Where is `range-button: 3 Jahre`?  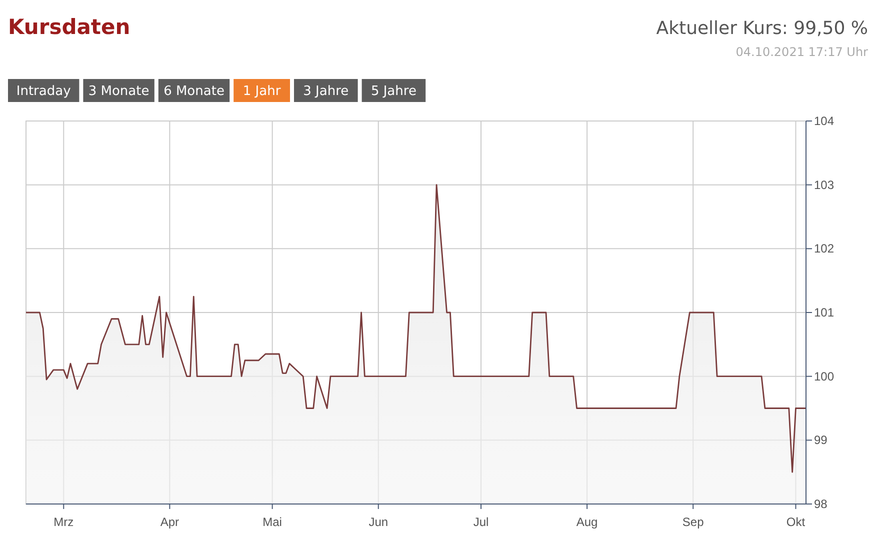
range-button: 3 Jahre is located at coordinates (326, 90).